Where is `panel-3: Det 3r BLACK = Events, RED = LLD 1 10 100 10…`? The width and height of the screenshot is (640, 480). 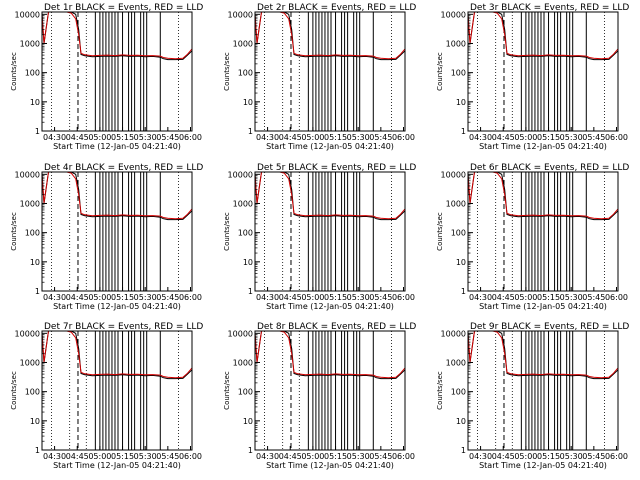
panel-3: Det 3r BLACK = Events, RED = LLD 1 10 100 10… is located at coordinates (532, 77).